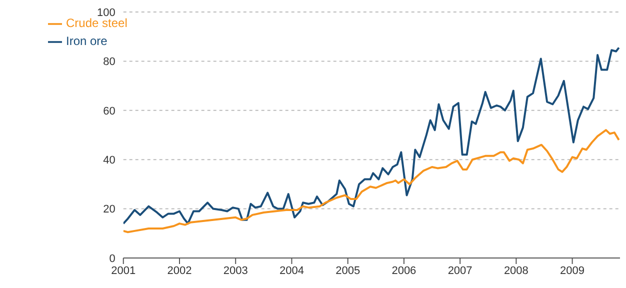 The width and height of the screenshot is (626, 288). Describe the element at coordinates (109, 210) in the screenshot. I see `y-tick-label: 20` at that location.